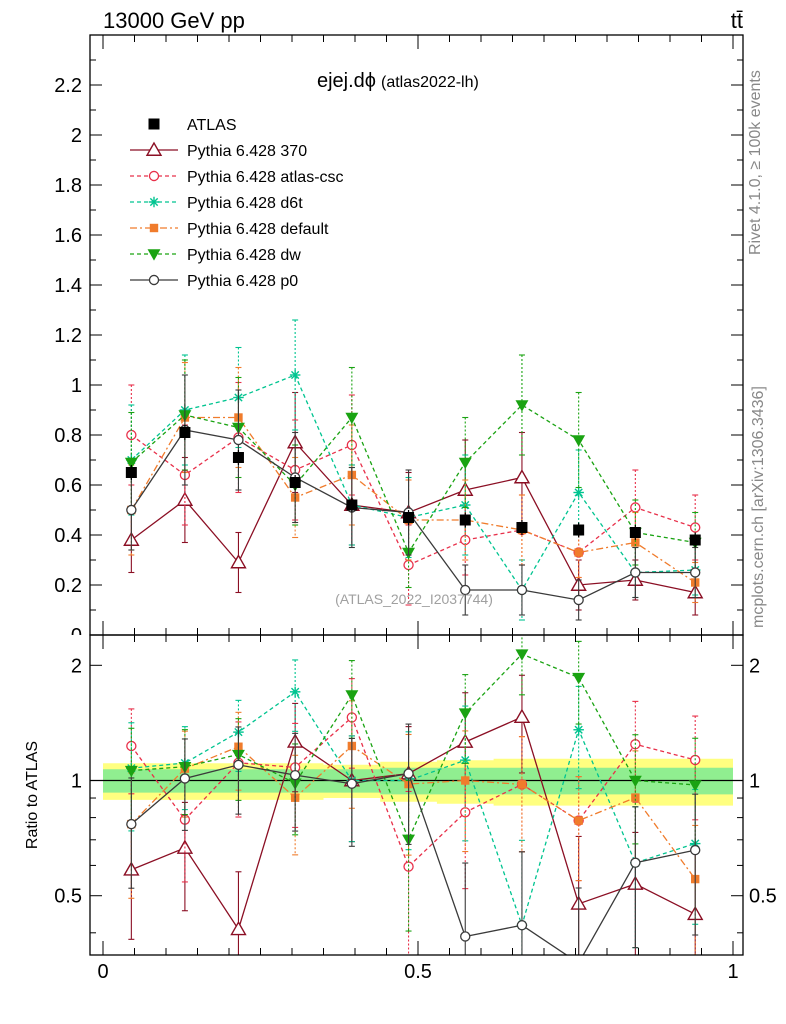 This screenshot has width=786, height=1024. What do you see at coordinates (68, 86) in the screenshot?
I see `main-y-tick-label: 2.2` at bounding box center [68, 86].